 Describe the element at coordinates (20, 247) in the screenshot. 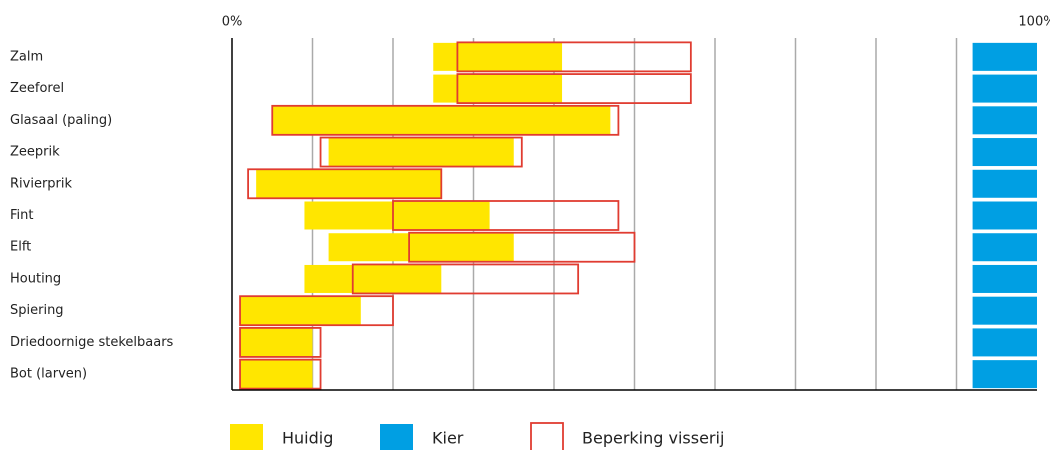

I see `category-label: Elft` at that location.